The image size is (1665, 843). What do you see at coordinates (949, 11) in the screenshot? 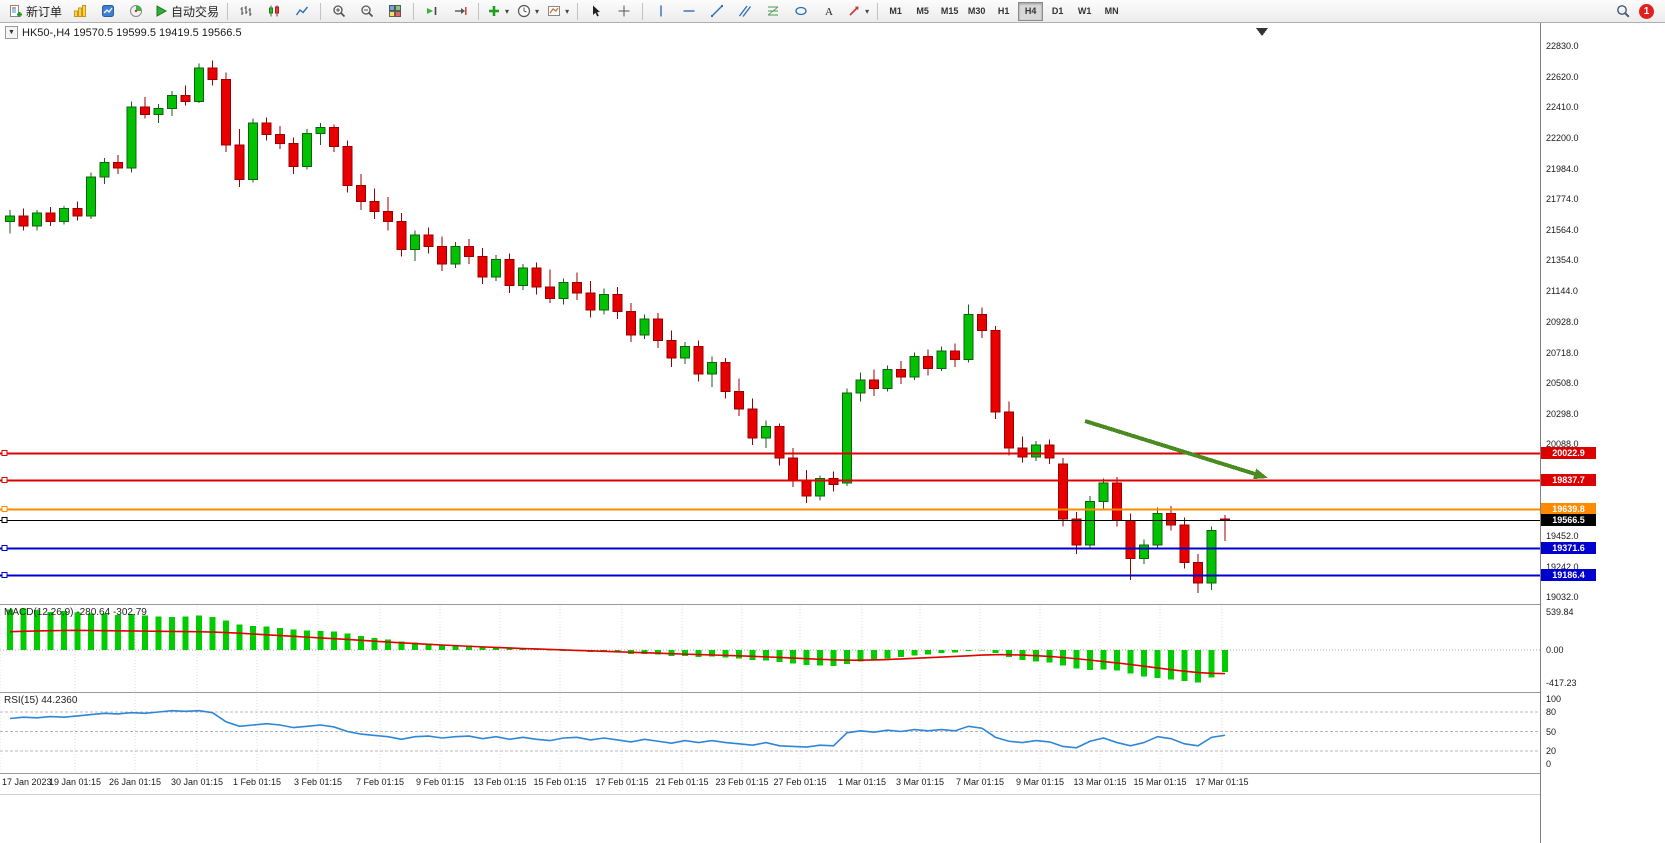
I see `timeframe-button-m15: M15` at bounding box center [949, 11].